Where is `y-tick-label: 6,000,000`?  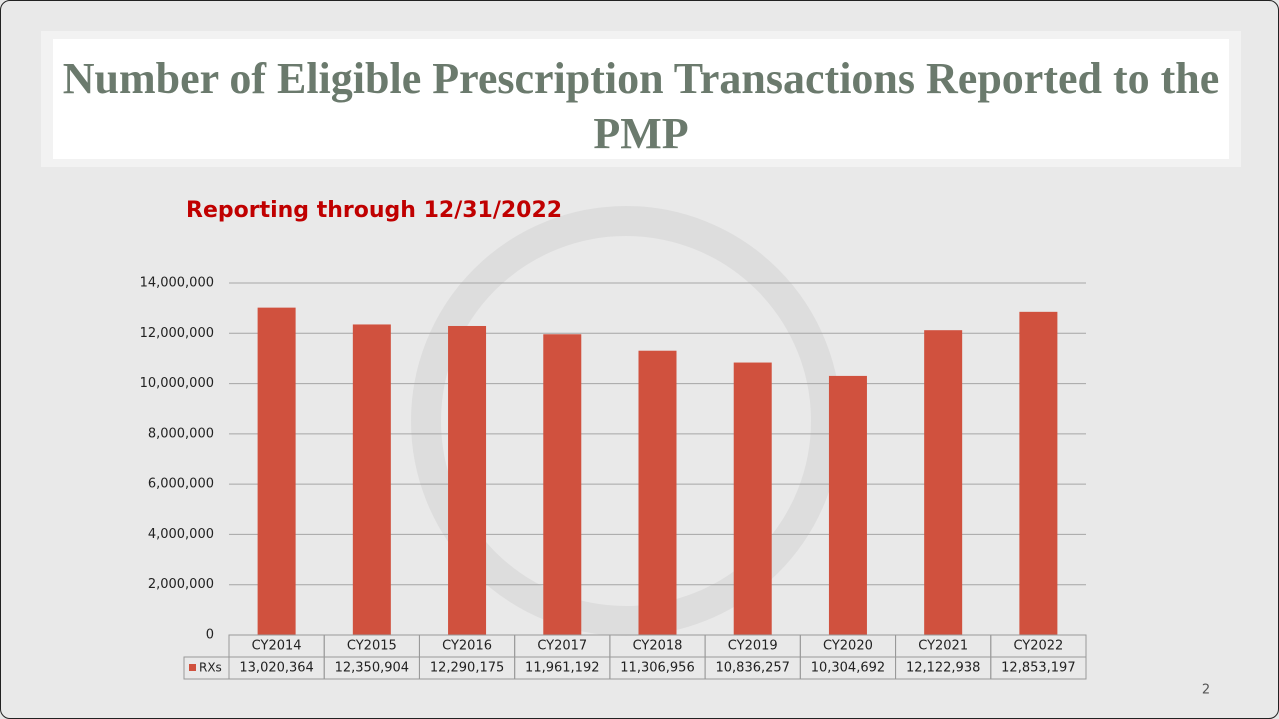
y-tick-label: 6,000,000 is located at coordinates (181, 484).